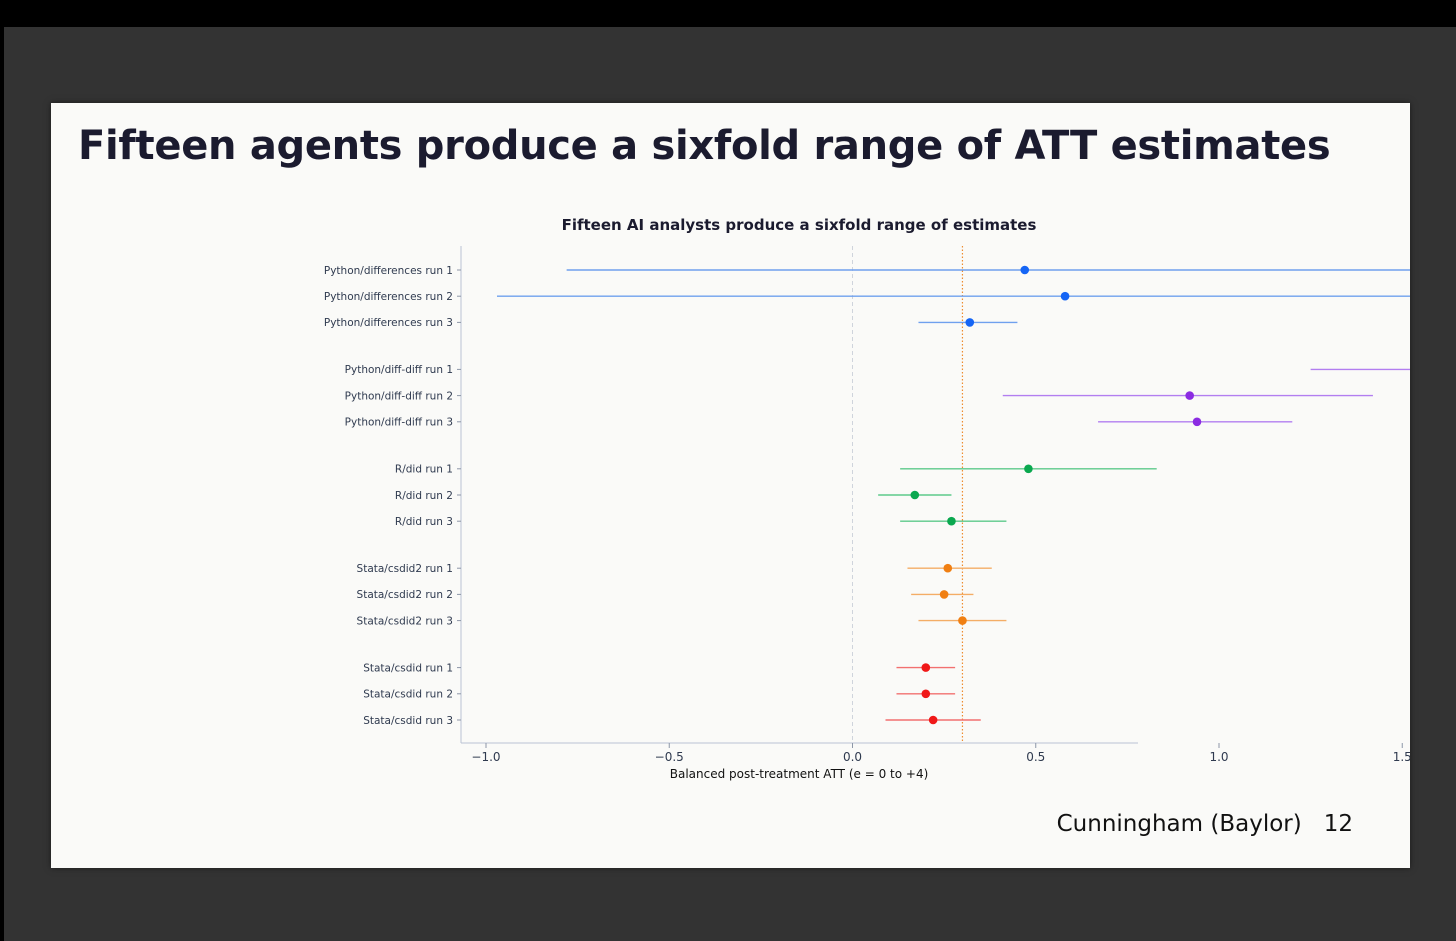 This screenshot has height=941, width=1456. What do you see at coordinates (408, 695) in the screenshot?
I see `y-tick-label: Stata/csdid run 2` at bounding box center [408, 695].